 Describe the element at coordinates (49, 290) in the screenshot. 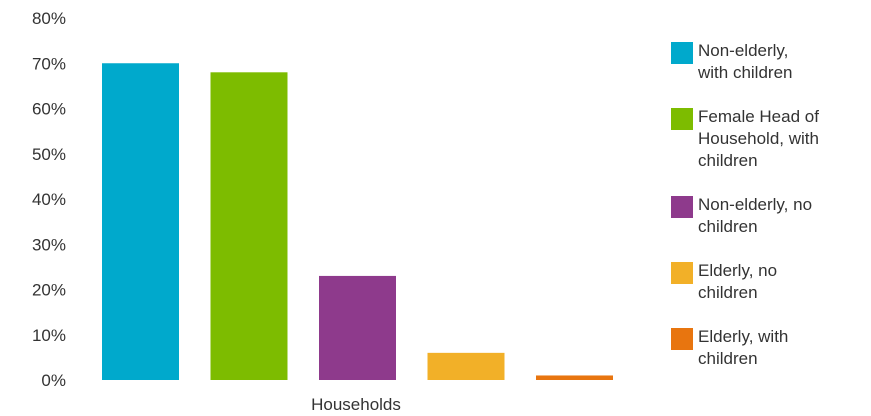

I see `y-tick-label: 20%` at that location.